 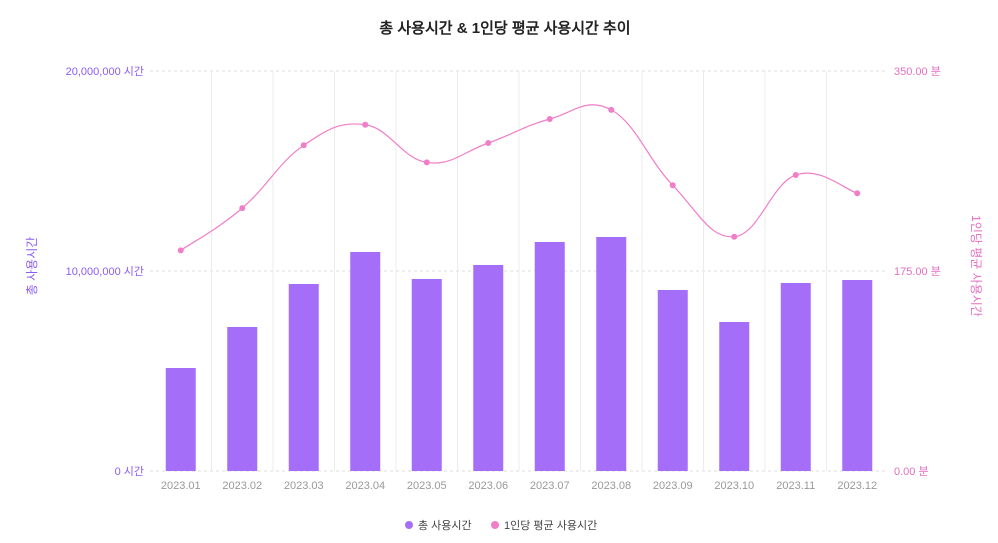 I want to click on y-right-axis-title: 1인당 평균 사용시간, so click(x=976, y=266).